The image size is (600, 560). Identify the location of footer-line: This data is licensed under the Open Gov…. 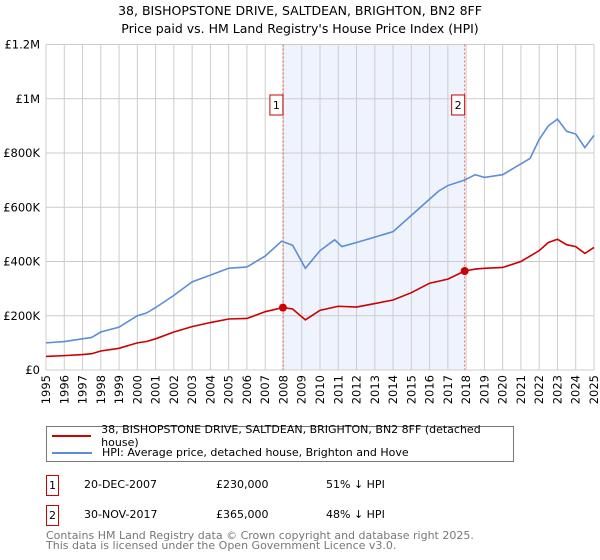
(221, 545).